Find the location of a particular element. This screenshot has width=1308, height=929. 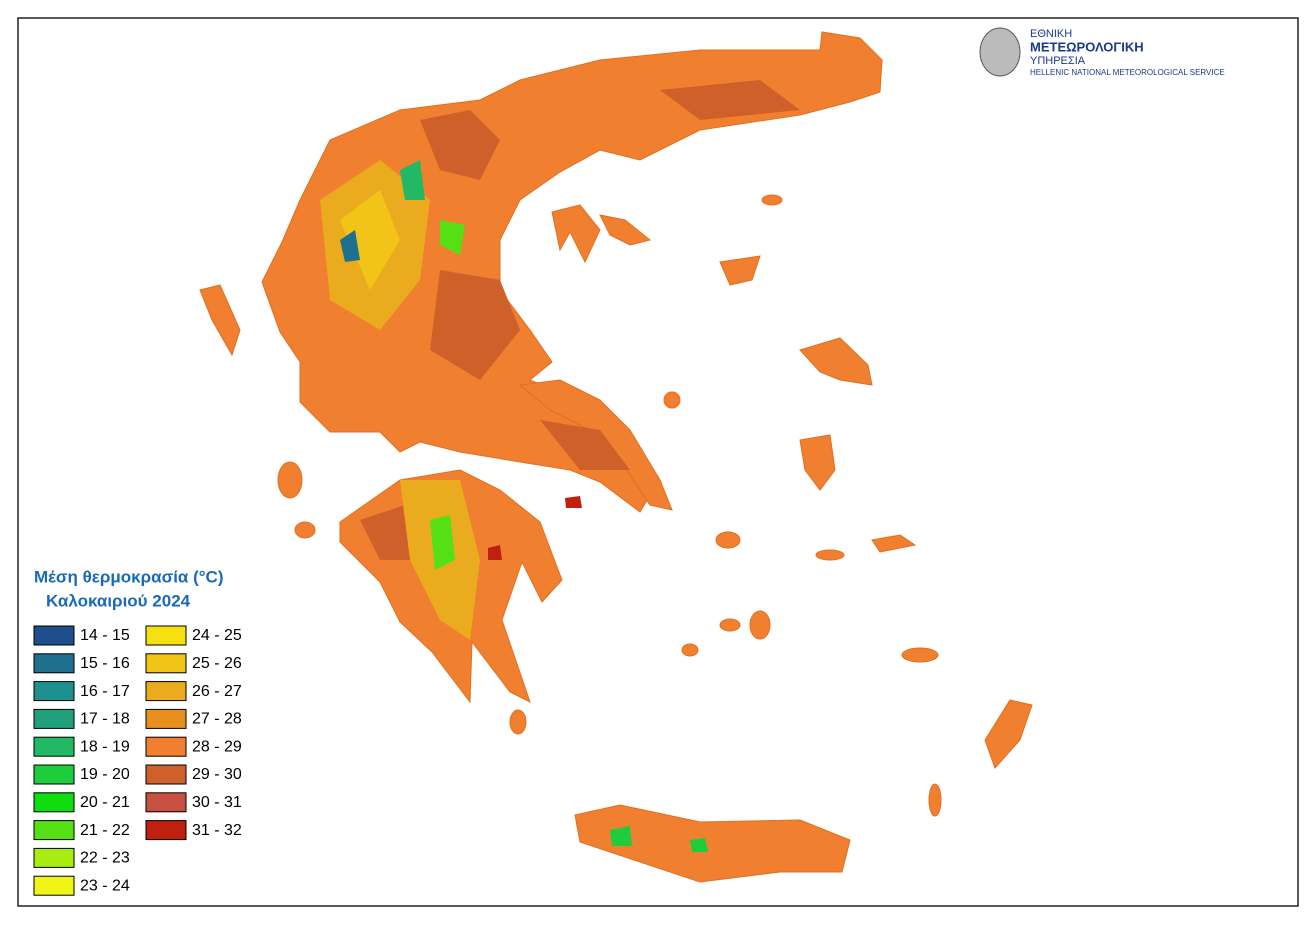

legend-label: 16 - 17 is located at coordinates (105, 691).